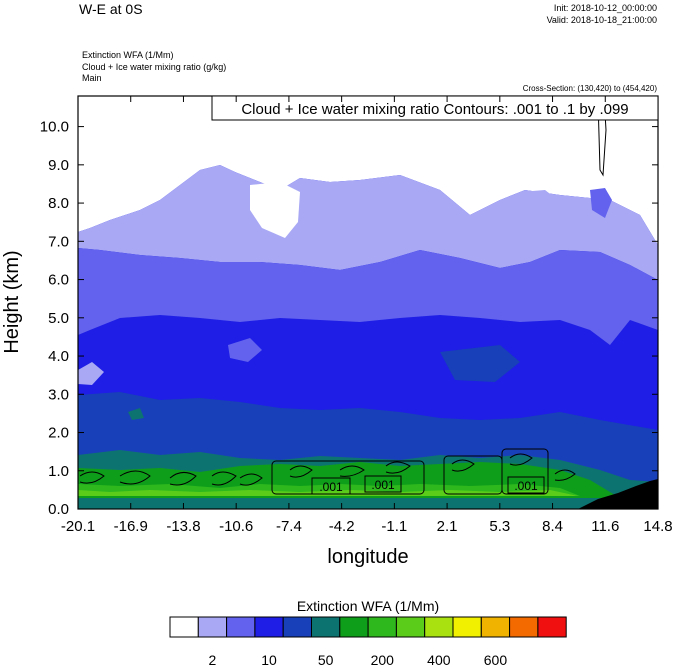 The width and height of the screenshot is (674, 667). I want to click on y-tick-label: 10.0, so click(54, 127).